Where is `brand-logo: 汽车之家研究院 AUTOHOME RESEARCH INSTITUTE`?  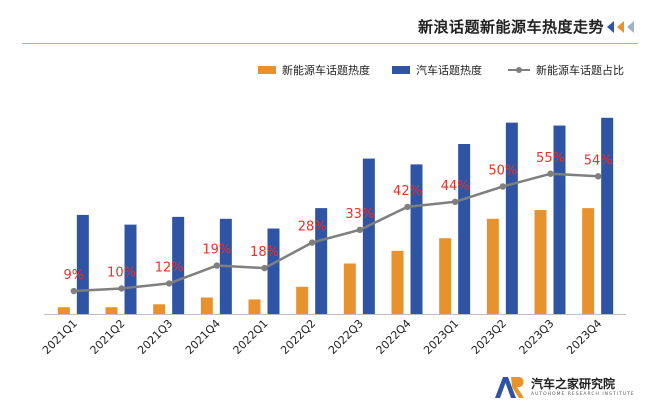 brand-logo: 汽车之家研究院 AUTOHOME RESEARCH INSTITUTE is located at coordinates (568, 388).